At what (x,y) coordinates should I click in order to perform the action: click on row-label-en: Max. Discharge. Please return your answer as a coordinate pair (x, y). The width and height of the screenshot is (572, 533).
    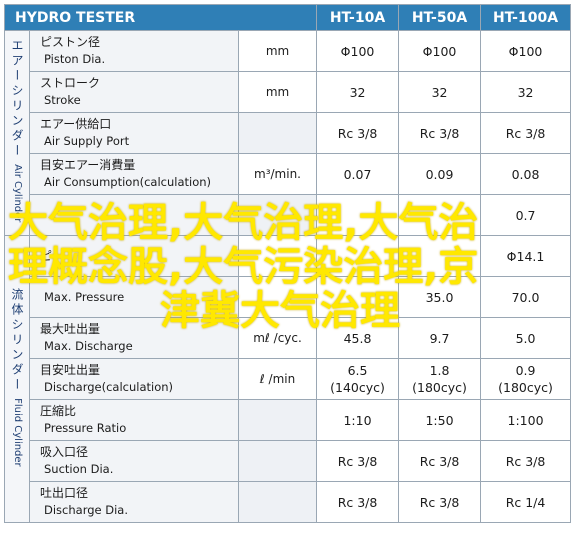
    Looking at the image, I should click on (88, 346).